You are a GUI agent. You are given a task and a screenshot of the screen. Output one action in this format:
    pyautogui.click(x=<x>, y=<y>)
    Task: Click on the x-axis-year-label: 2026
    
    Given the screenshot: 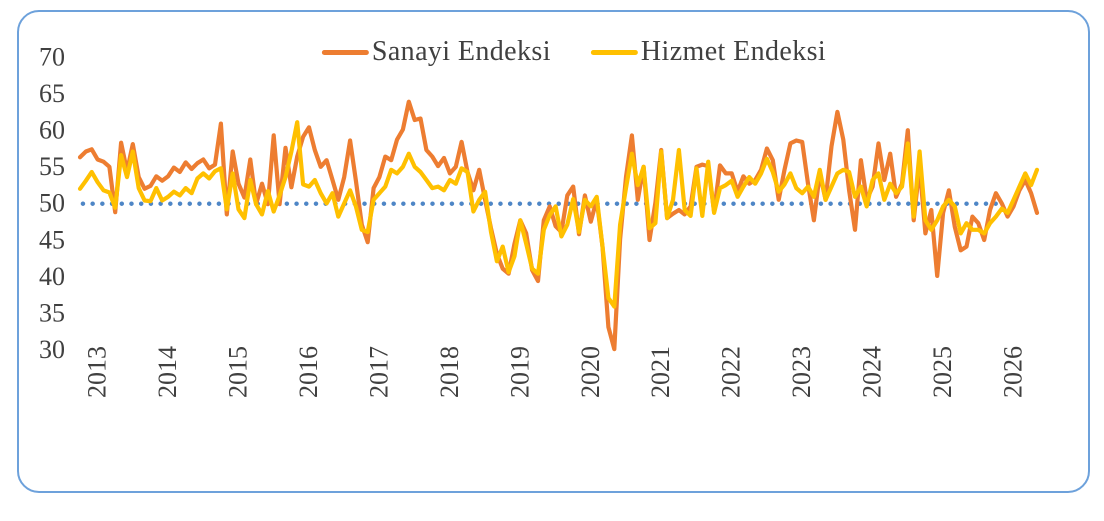 What is the action you would take?
    pyautogui.click(x=1013, y=372)
    